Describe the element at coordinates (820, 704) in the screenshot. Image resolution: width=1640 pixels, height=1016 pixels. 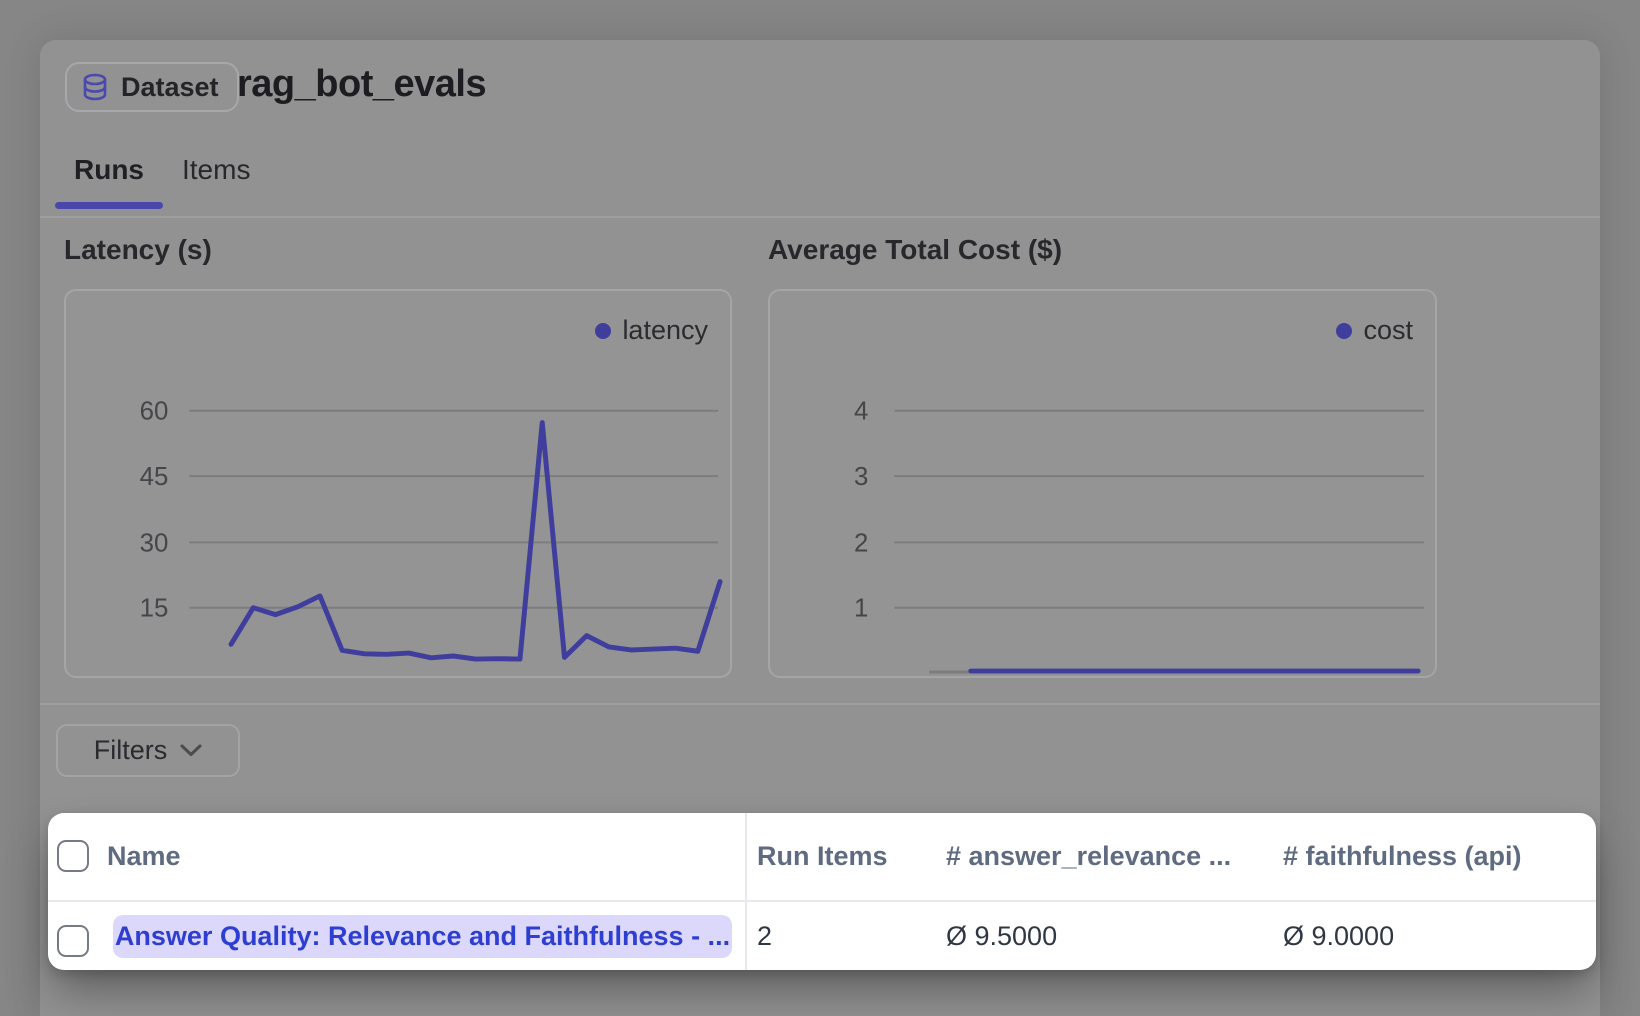
I see `section-divider` at that location.